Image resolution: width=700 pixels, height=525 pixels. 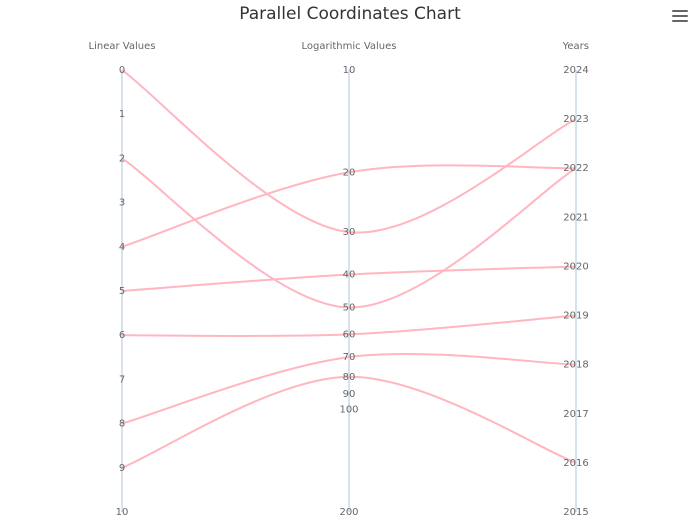 I want to click on tick-label: 70, so click(x=349, y=357).